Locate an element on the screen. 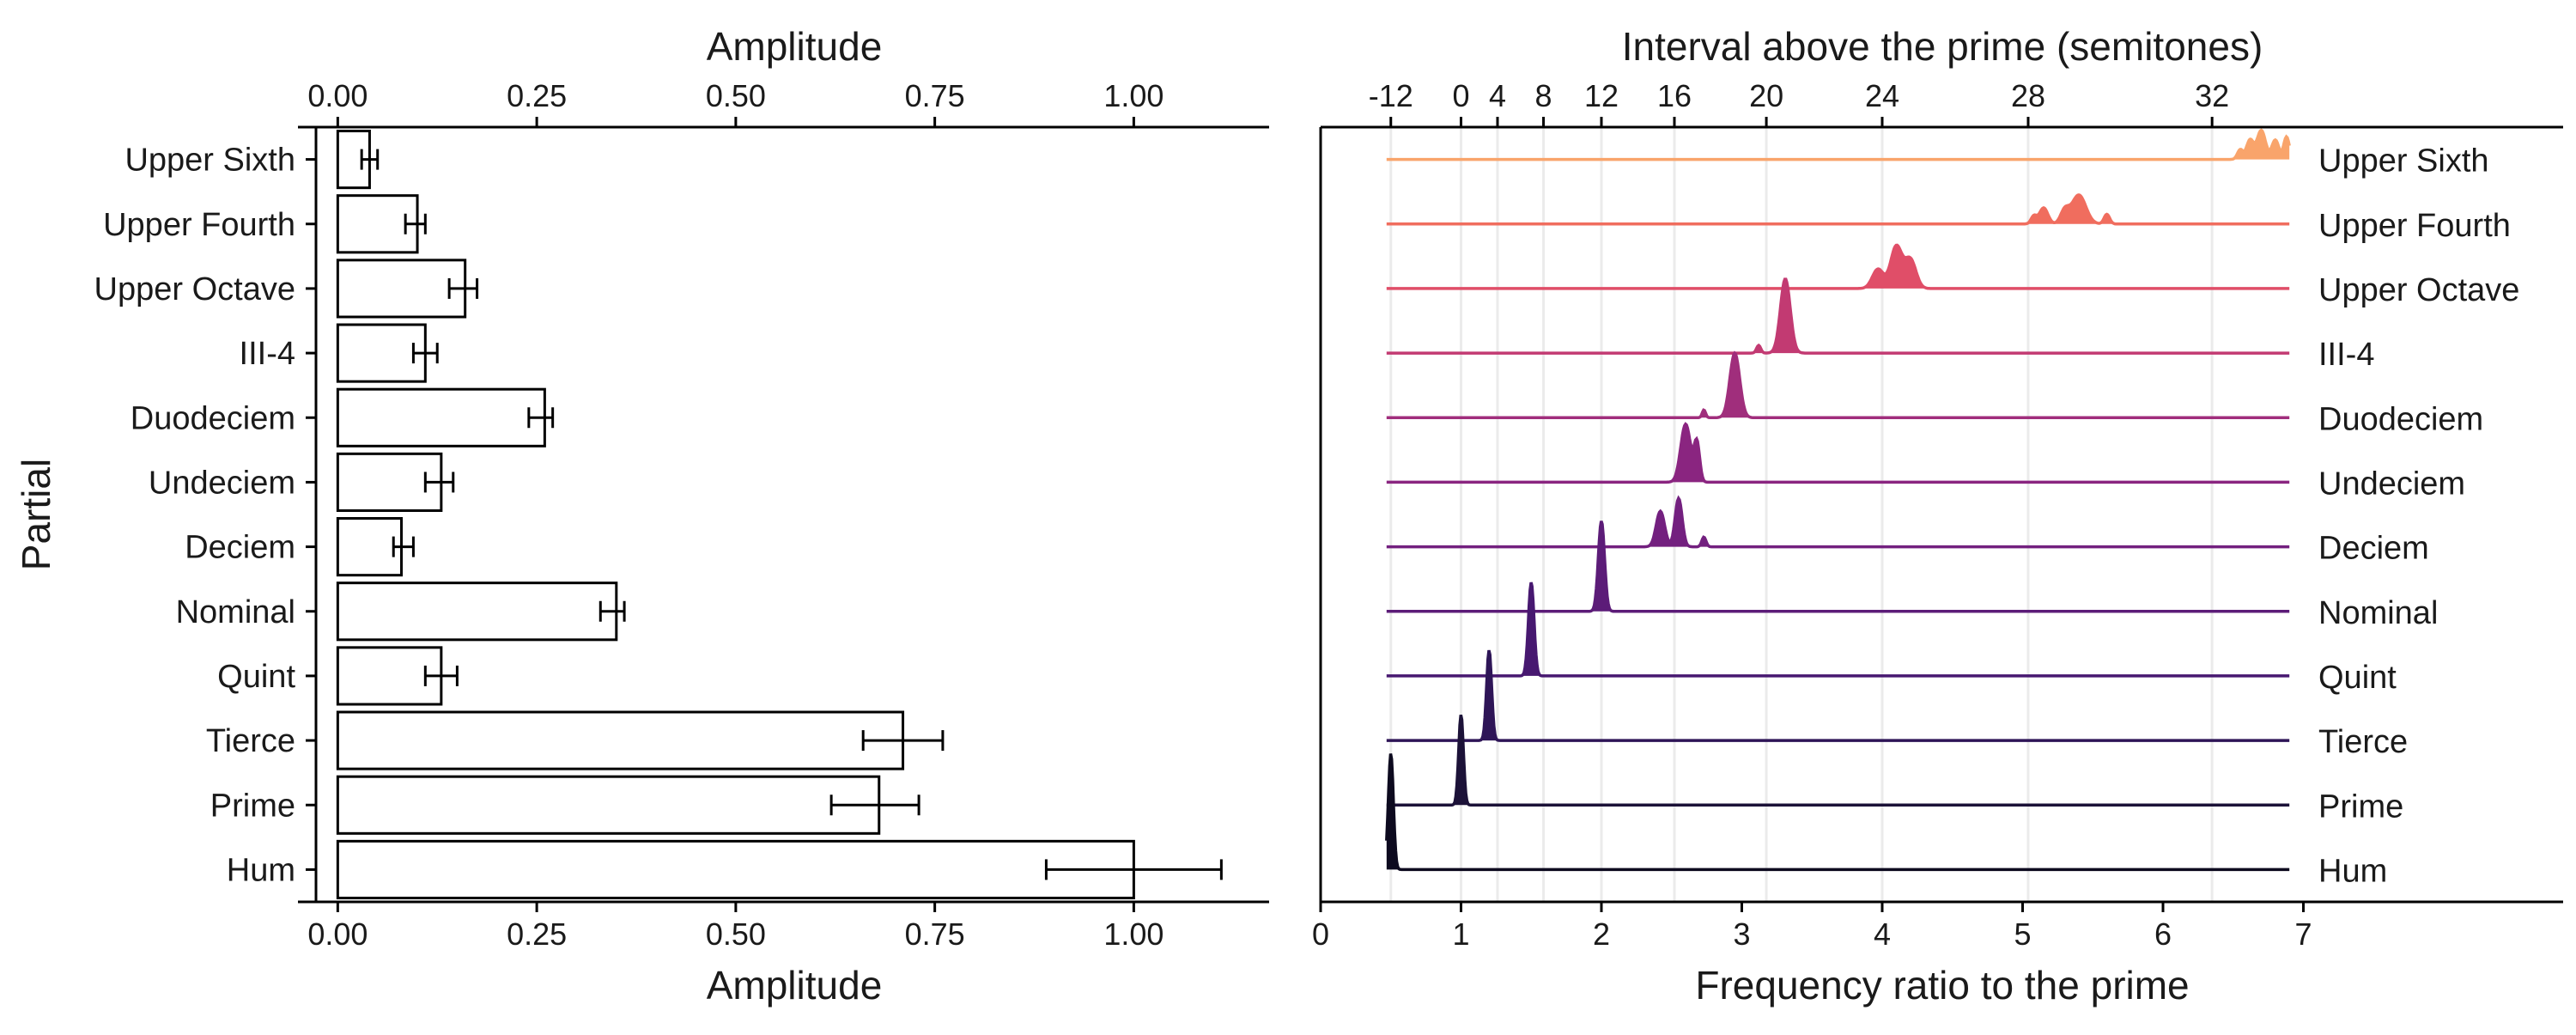 This screenshot has width=2576, height=1035. y-tick-label: Upper Octave is located at coordinates (194, 289).